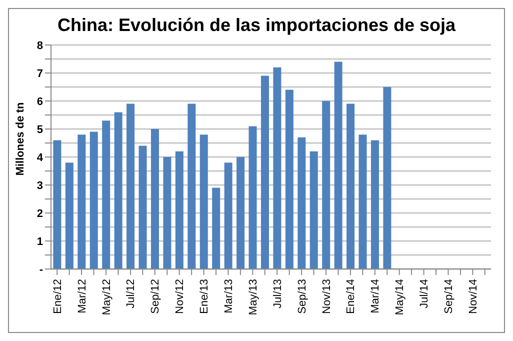  What do you see at coordinates (131, 293) in the screenshot?
I see `x-tick-label: Jul/12` at bounding box center [131, 293].